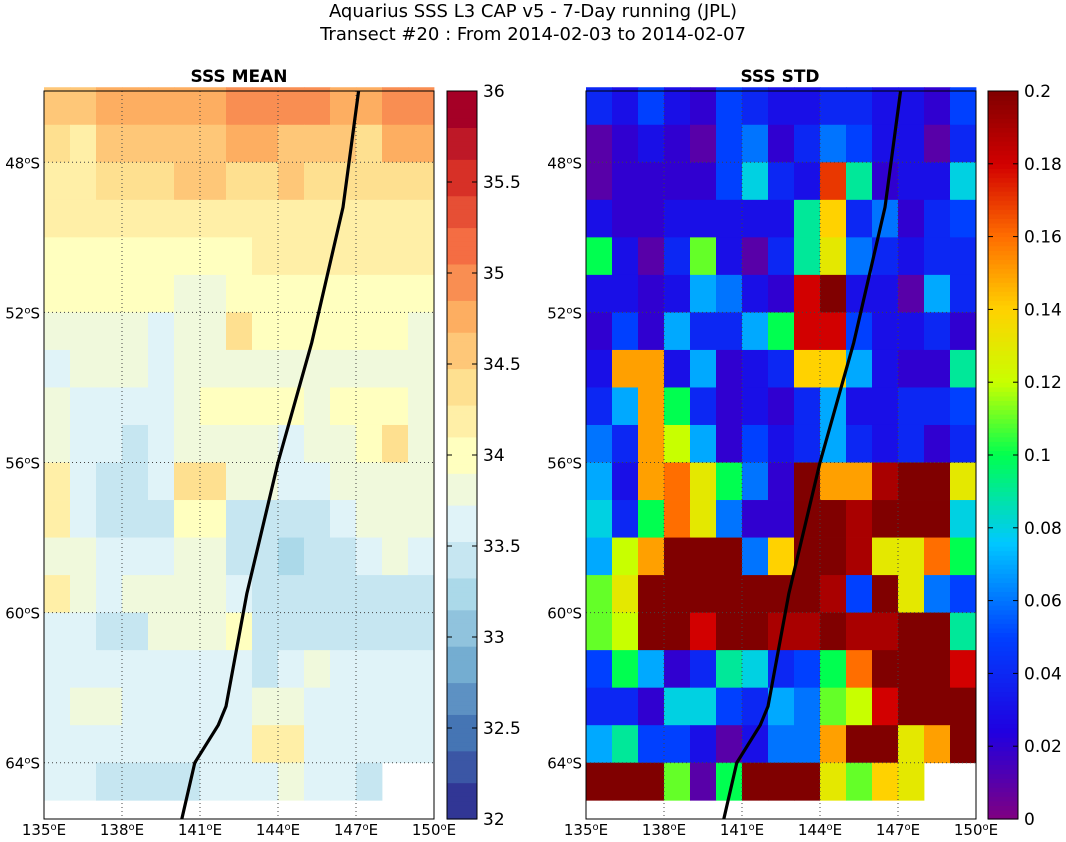 The image size is (1066, 842). What do you see at coordinates (1029, 820) in the screenshot?
I see `sss-std-colorbar-tick-label: 0` at bounding box center [1029, 820].